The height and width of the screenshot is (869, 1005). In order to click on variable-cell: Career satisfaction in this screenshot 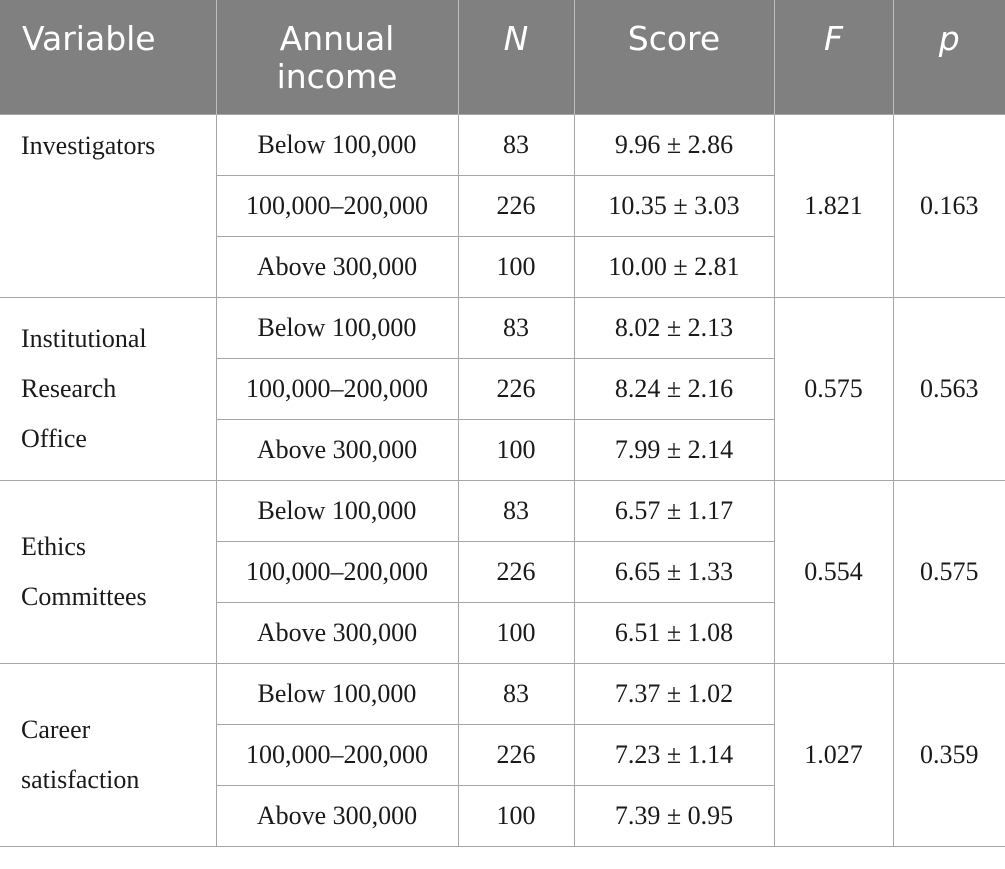, I will do `click(108, 754)`.